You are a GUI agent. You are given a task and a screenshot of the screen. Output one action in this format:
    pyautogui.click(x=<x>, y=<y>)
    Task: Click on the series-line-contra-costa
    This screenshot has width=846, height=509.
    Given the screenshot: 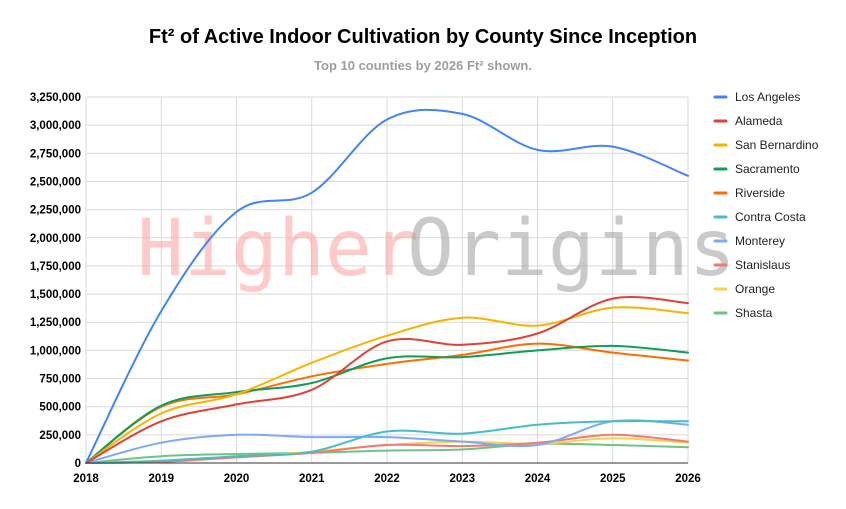 What is the action you would take?
    pyautogui.click(x=387, y=442)
    